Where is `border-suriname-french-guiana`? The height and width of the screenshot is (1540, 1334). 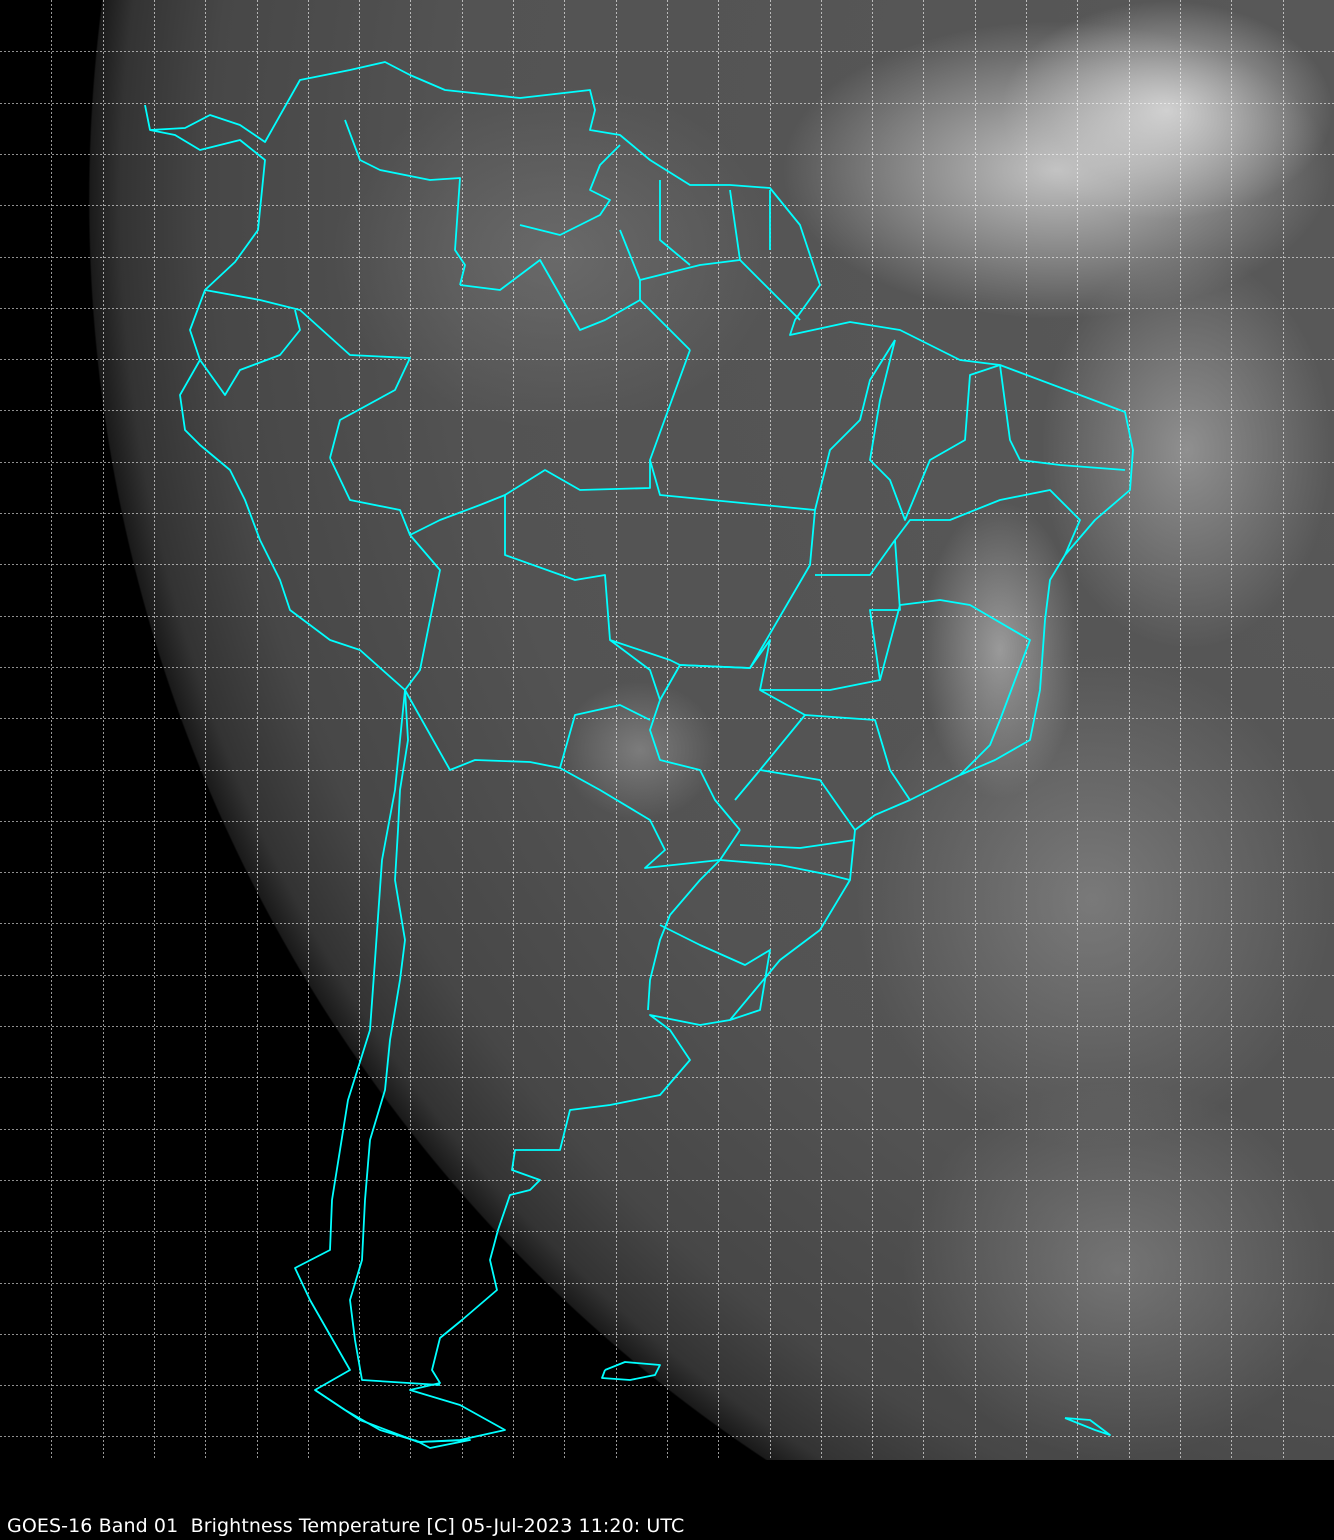 border-suriname-french-guiana is located at coordinates (735, 225).